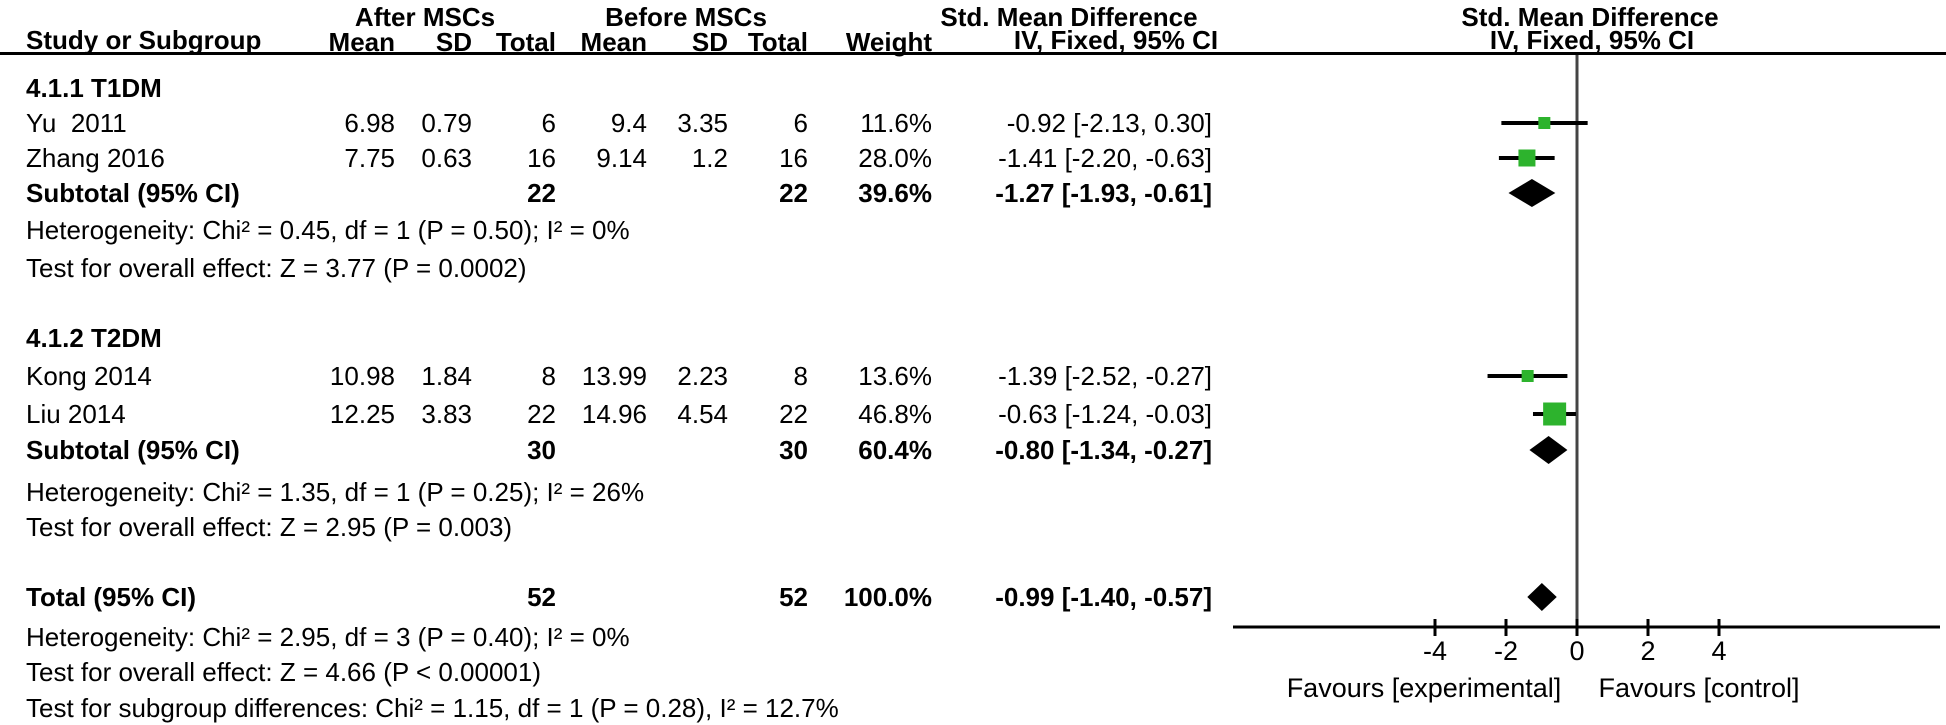  What do you see at coordinates (95, 158) in the screenshot?
I see `study-label: Zhang 2016` at bounding box center [95, 158].